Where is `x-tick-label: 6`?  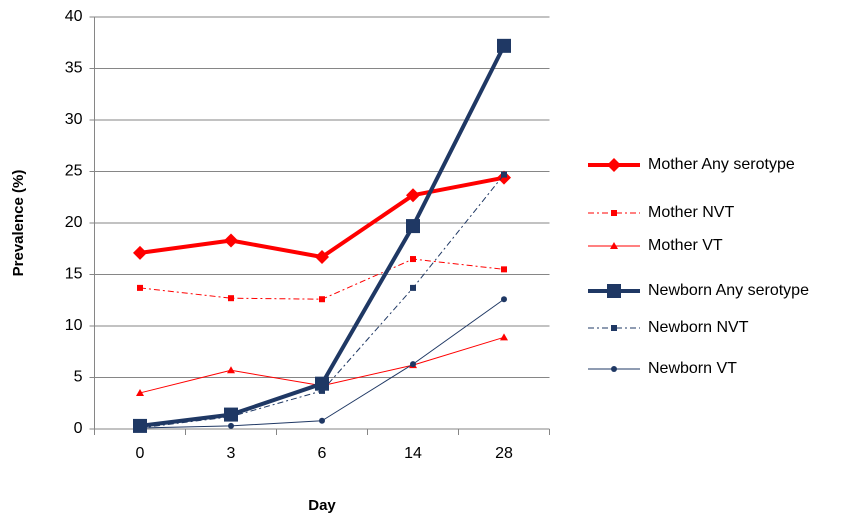
x-tick-label: 6 is located at coordinates (322, 453).